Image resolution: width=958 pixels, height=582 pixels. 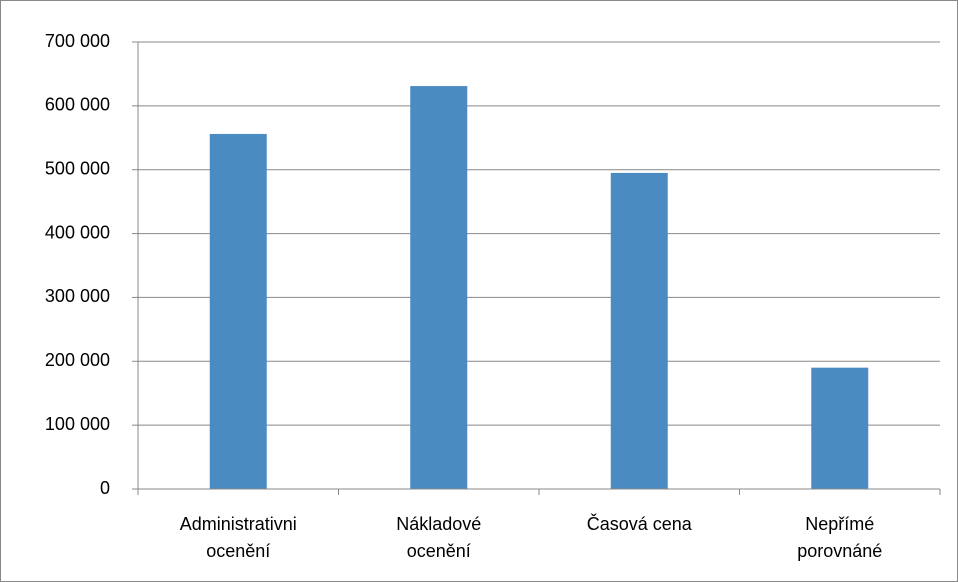 What do you see at coordinates (439, 537) in the screenshot?
I see `x-tick-label: Nákladové ocenění` at bounding box center [439, 537].